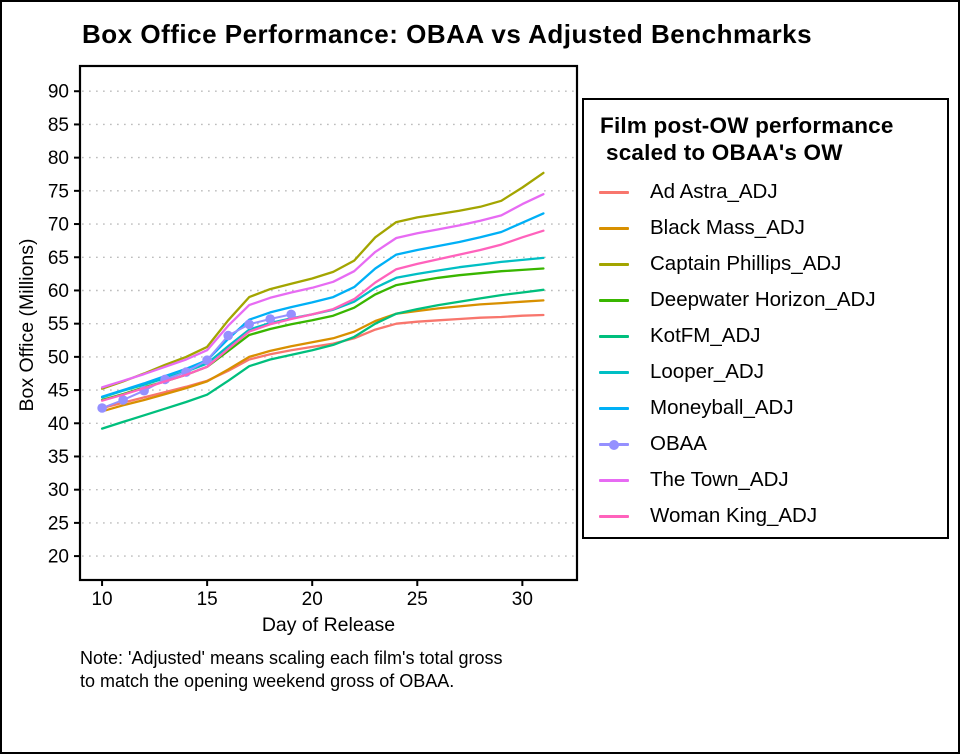 The height and width of the screenshot is (754, 960). Describe the element at coordinates (101, 599) in the screenshot. I see `x-tick-label: 10` at that location.